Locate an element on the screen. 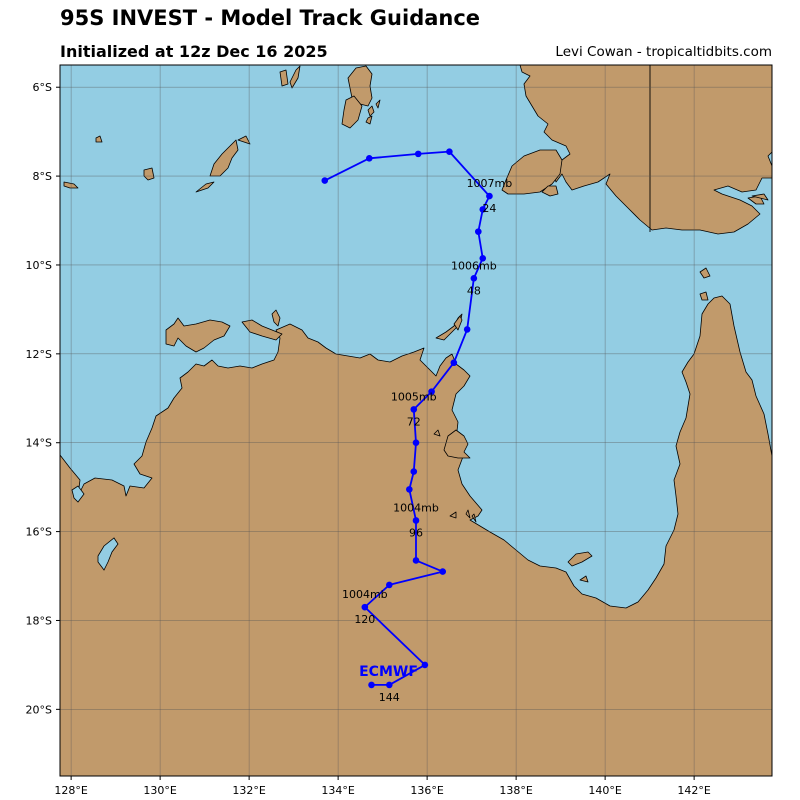 The image size is (800, 800). forecast-hour-label: 72 is located at coordinates (414, 421).